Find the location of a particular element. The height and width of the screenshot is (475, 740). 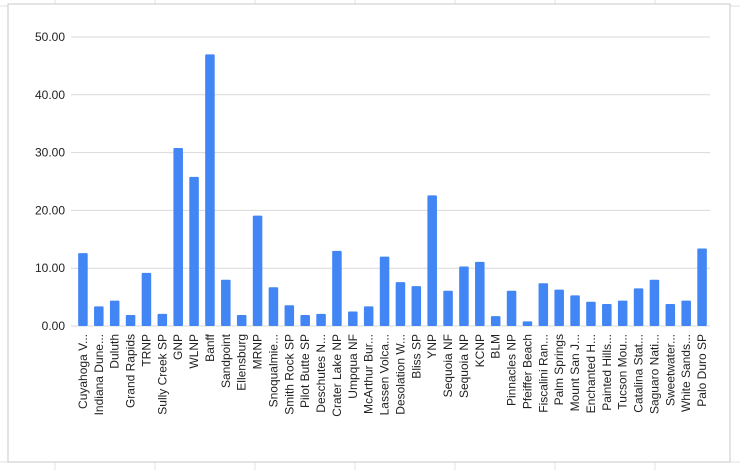

y-tick-label: 20.00 is located at coordinates (50, 210).